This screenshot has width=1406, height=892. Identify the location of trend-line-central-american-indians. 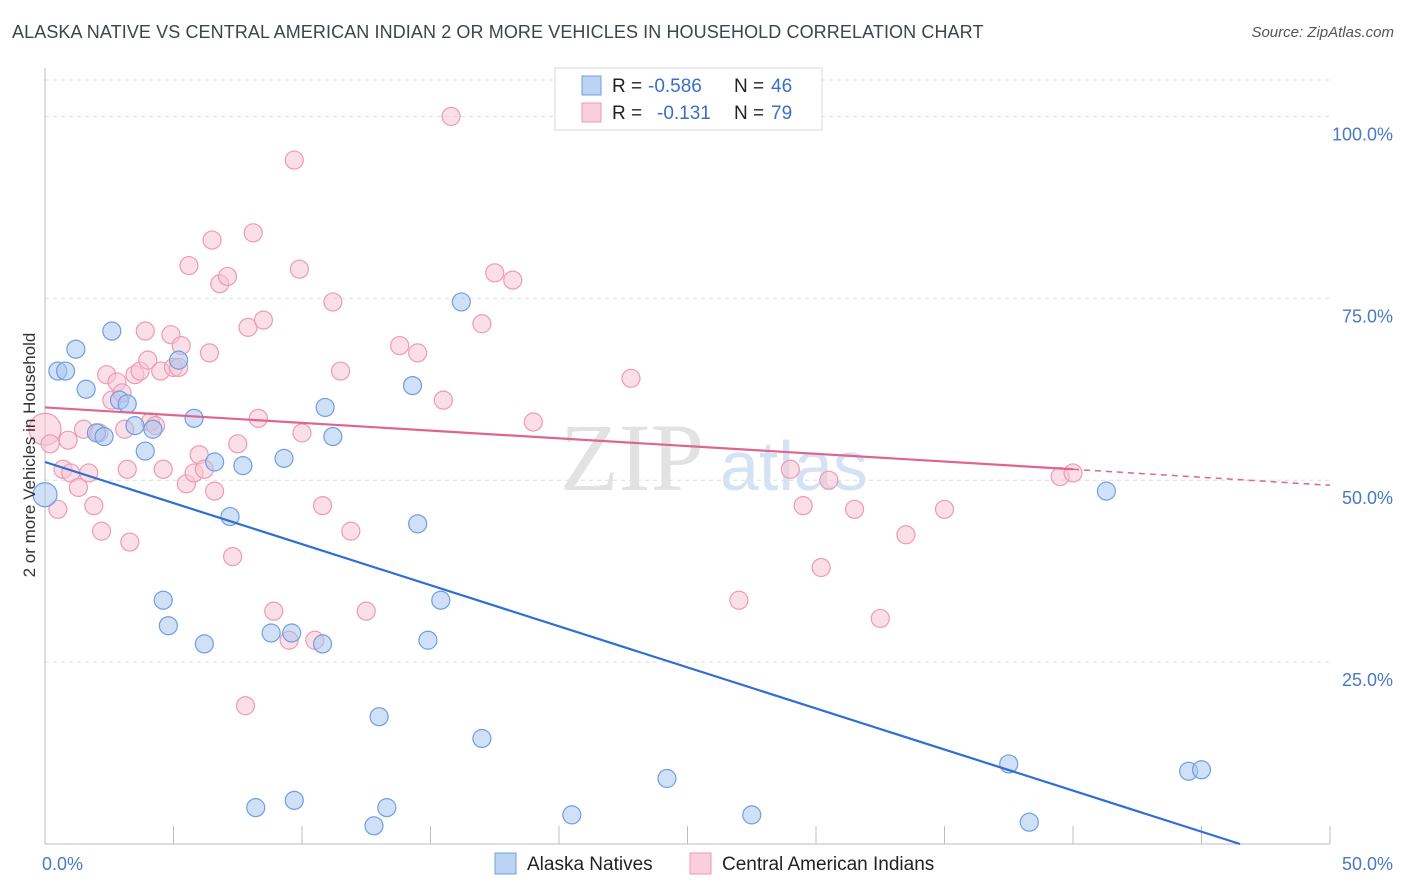
(559, 438).